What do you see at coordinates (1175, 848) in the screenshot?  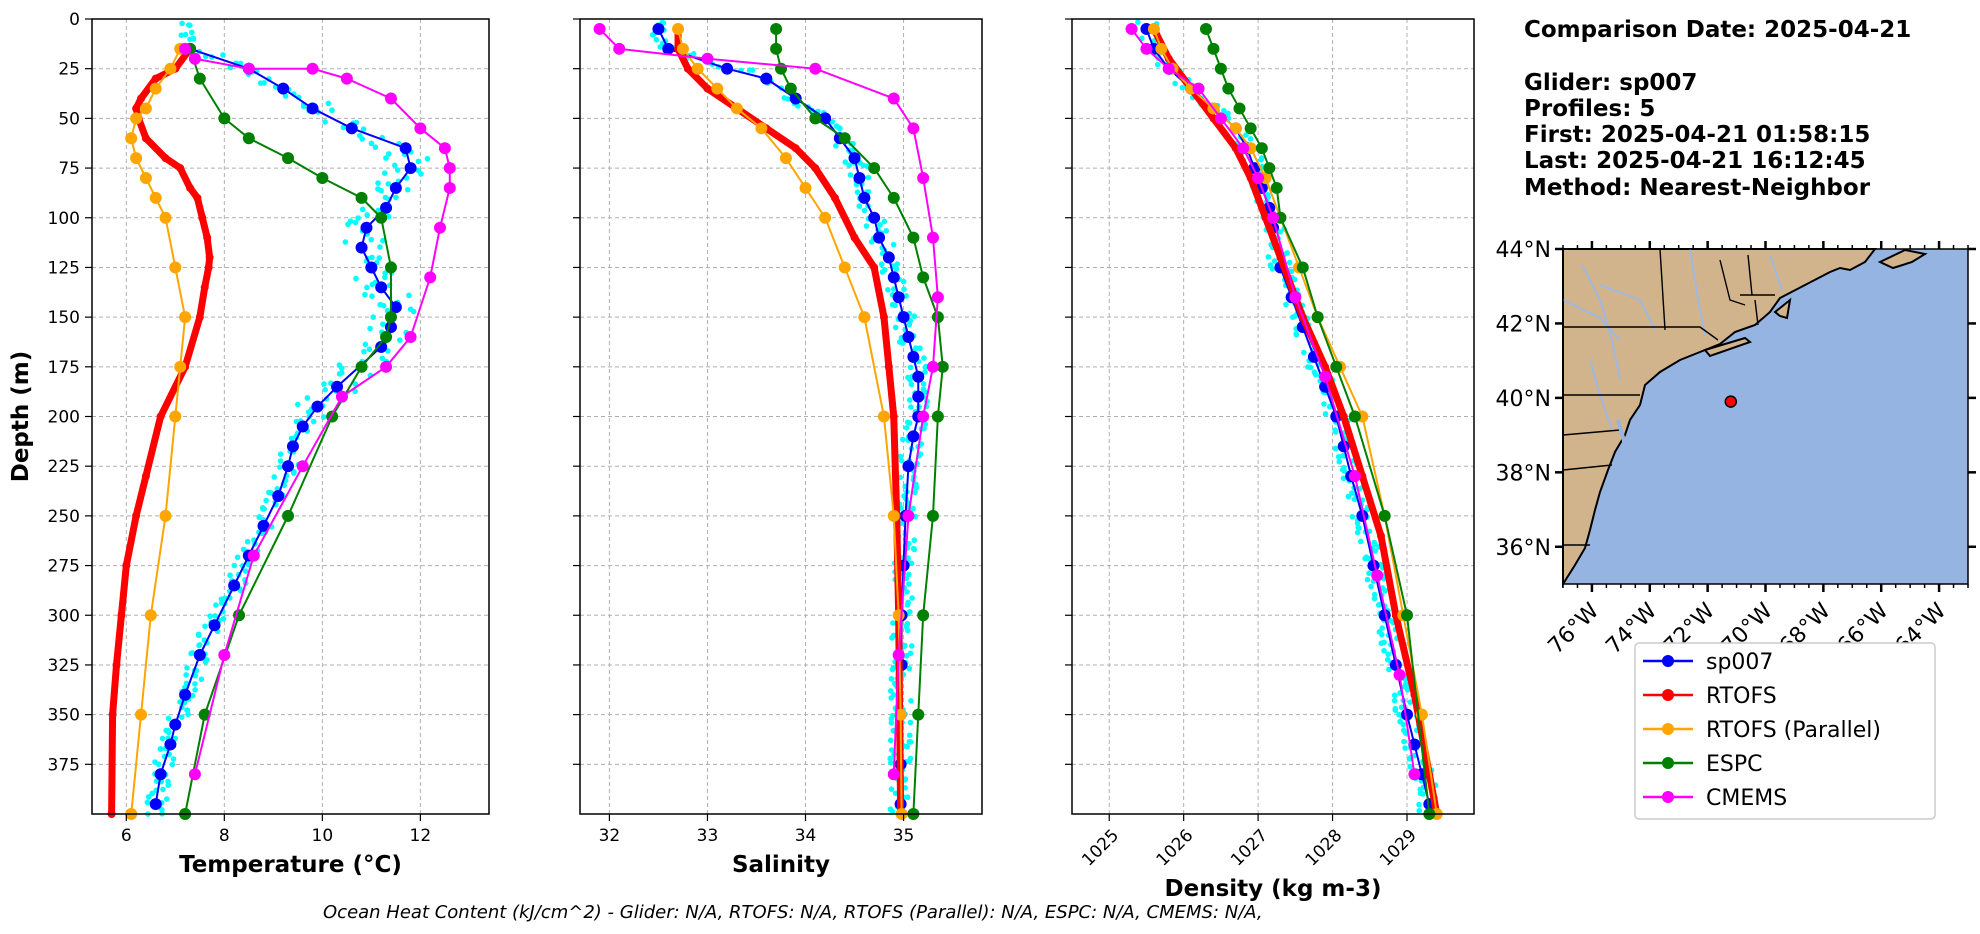 I see `x-tick-label: 1026` at bounding box center [1175, 848].